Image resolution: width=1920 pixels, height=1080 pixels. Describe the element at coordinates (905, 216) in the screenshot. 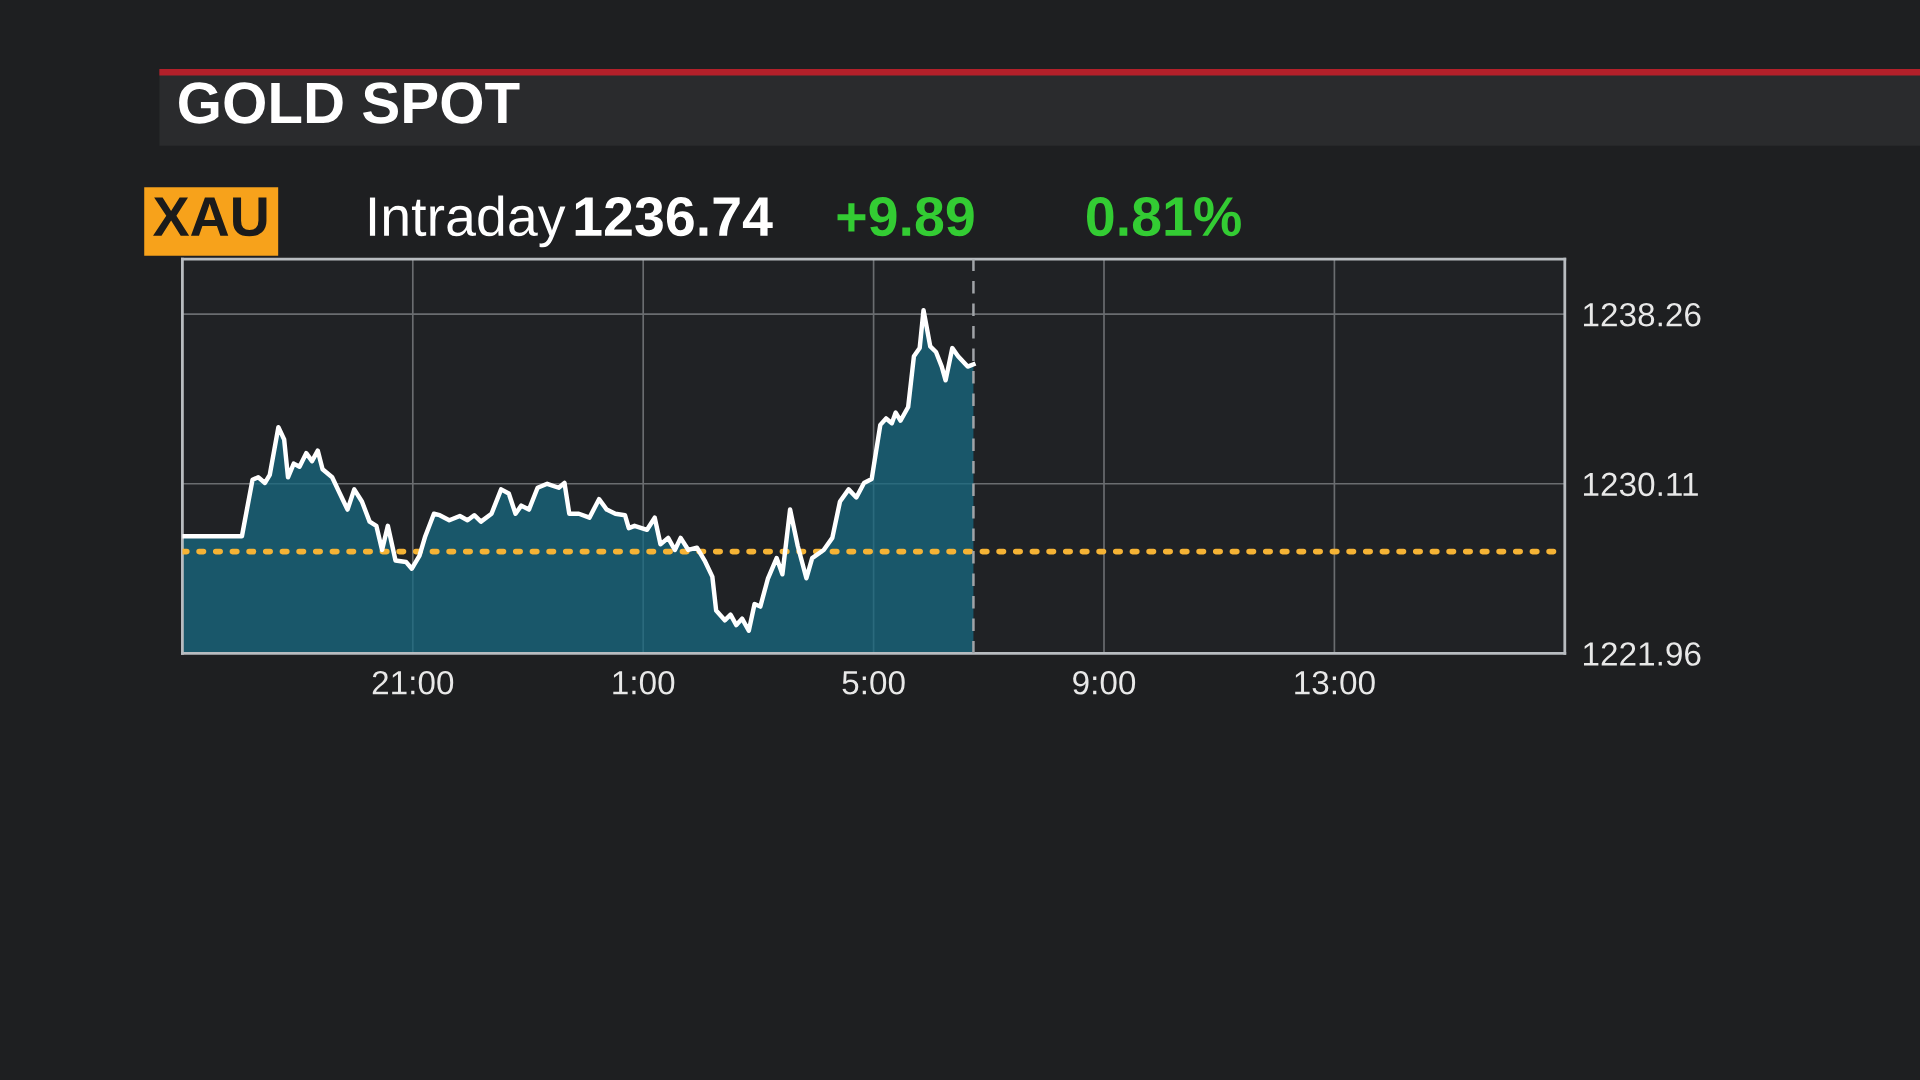

I see `text: +9.89` at that location.